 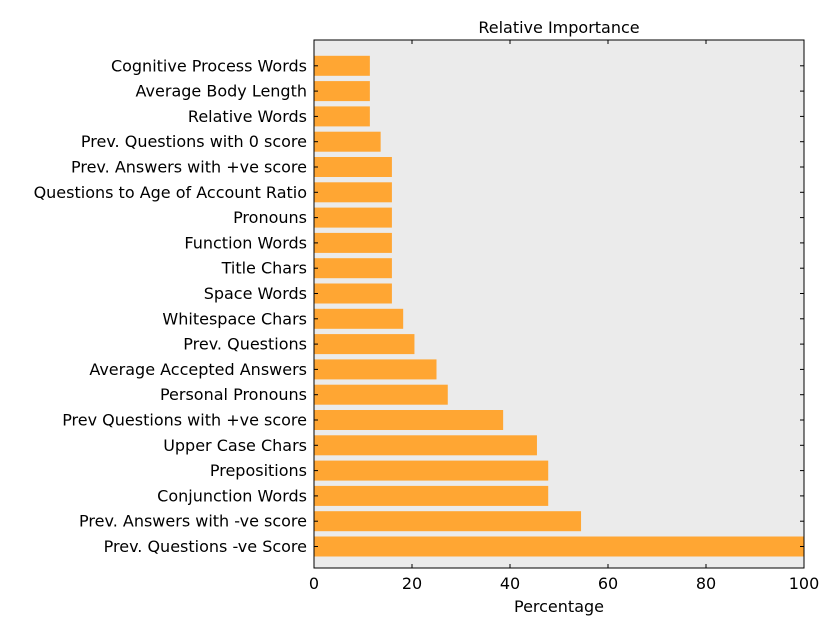 I want to click on y-tick-label: Prev. Questions, so click(x=245, y=344).